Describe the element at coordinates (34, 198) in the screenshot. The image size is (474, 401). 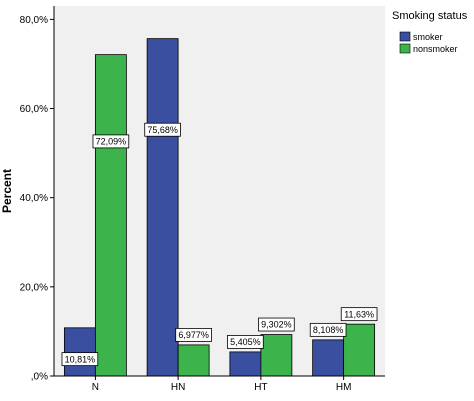
I see `y-tick-label: 40,0%` at that location.